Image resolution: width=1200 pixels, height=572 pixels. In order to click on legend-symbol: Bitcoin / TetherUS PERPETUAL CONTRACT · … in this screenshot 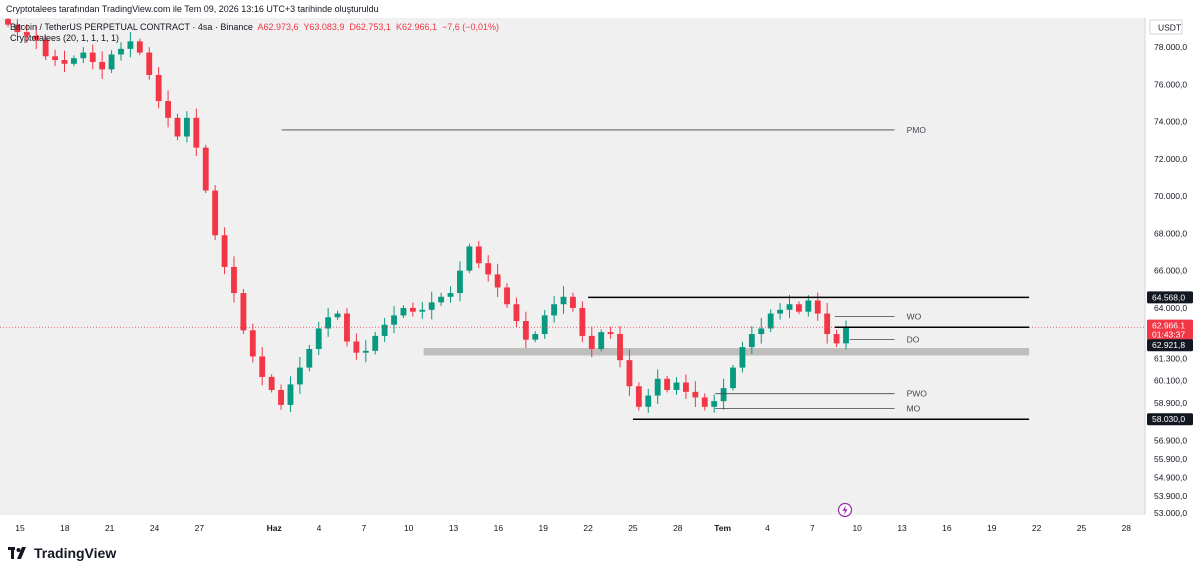, I will do `click(131, 27)`.